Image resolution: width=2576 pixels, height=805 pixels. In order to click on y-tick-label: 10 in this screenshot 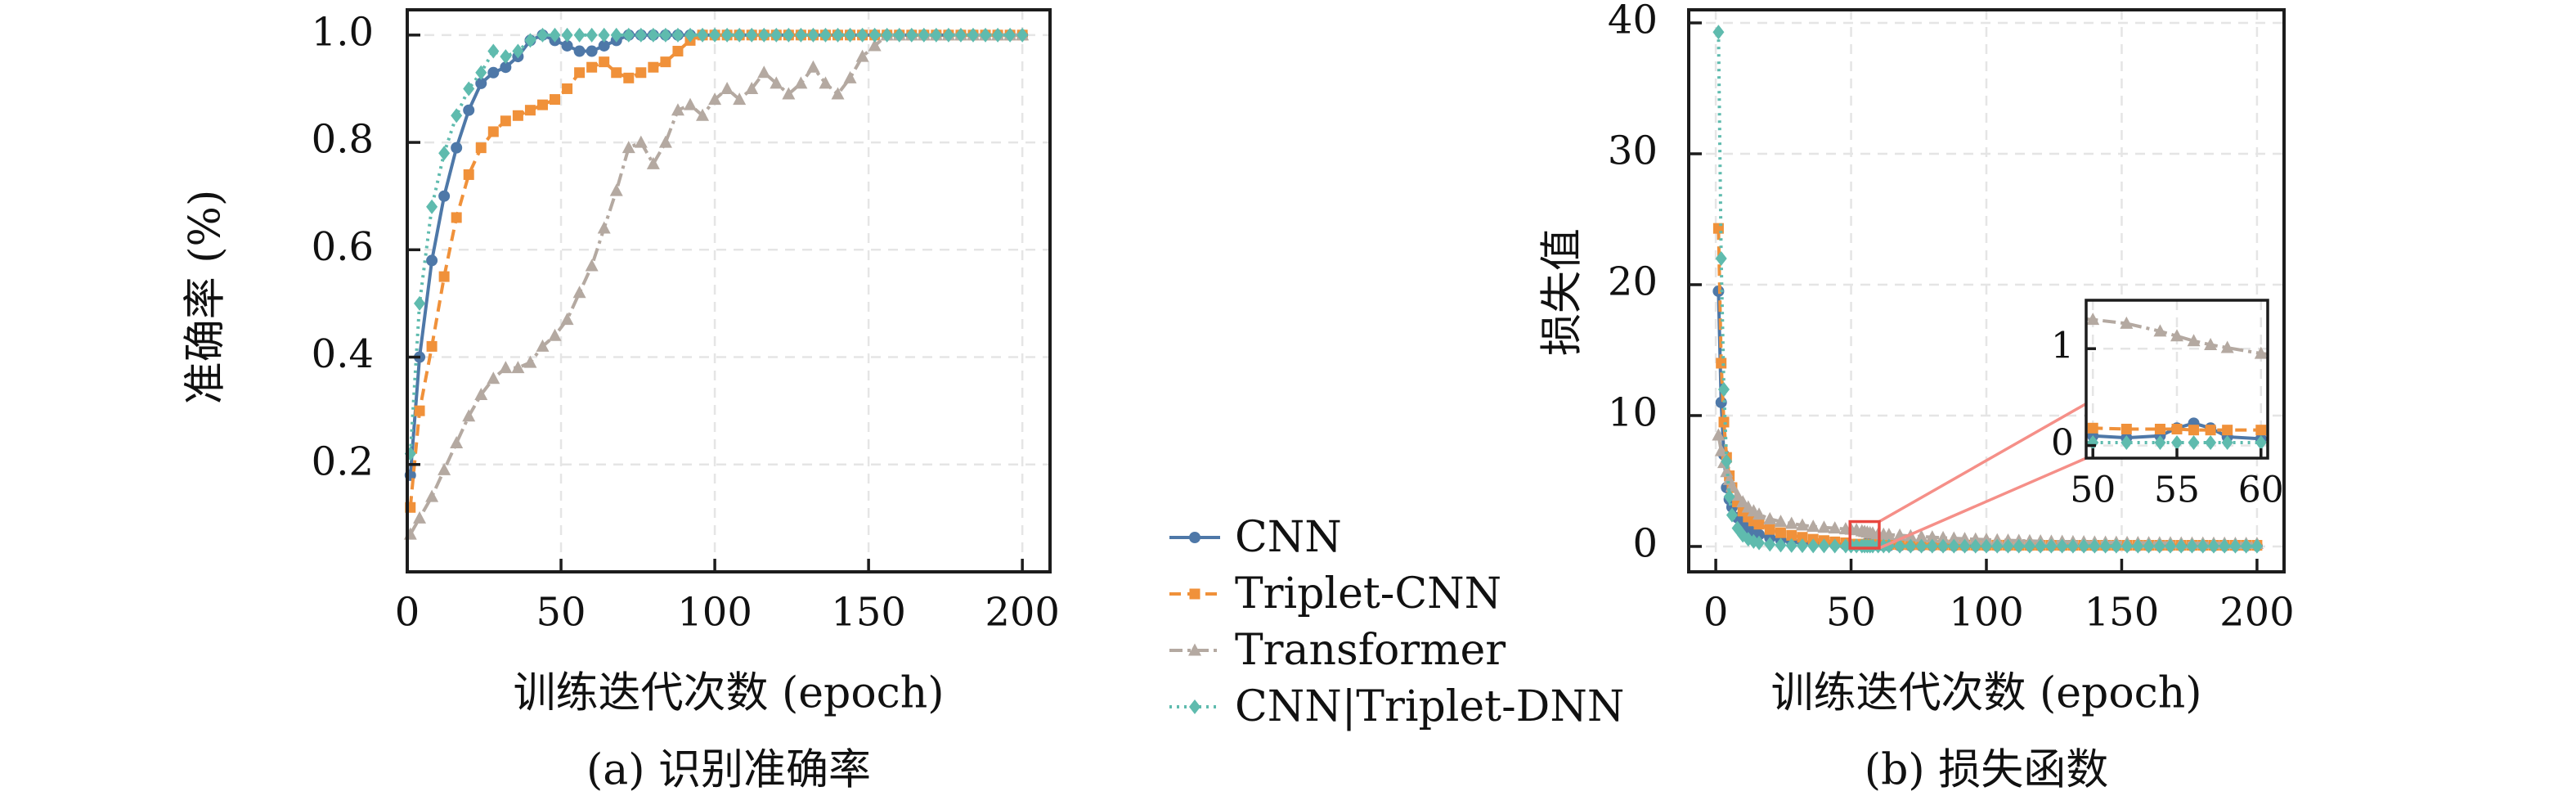, I will do `click(1633, 412)`.